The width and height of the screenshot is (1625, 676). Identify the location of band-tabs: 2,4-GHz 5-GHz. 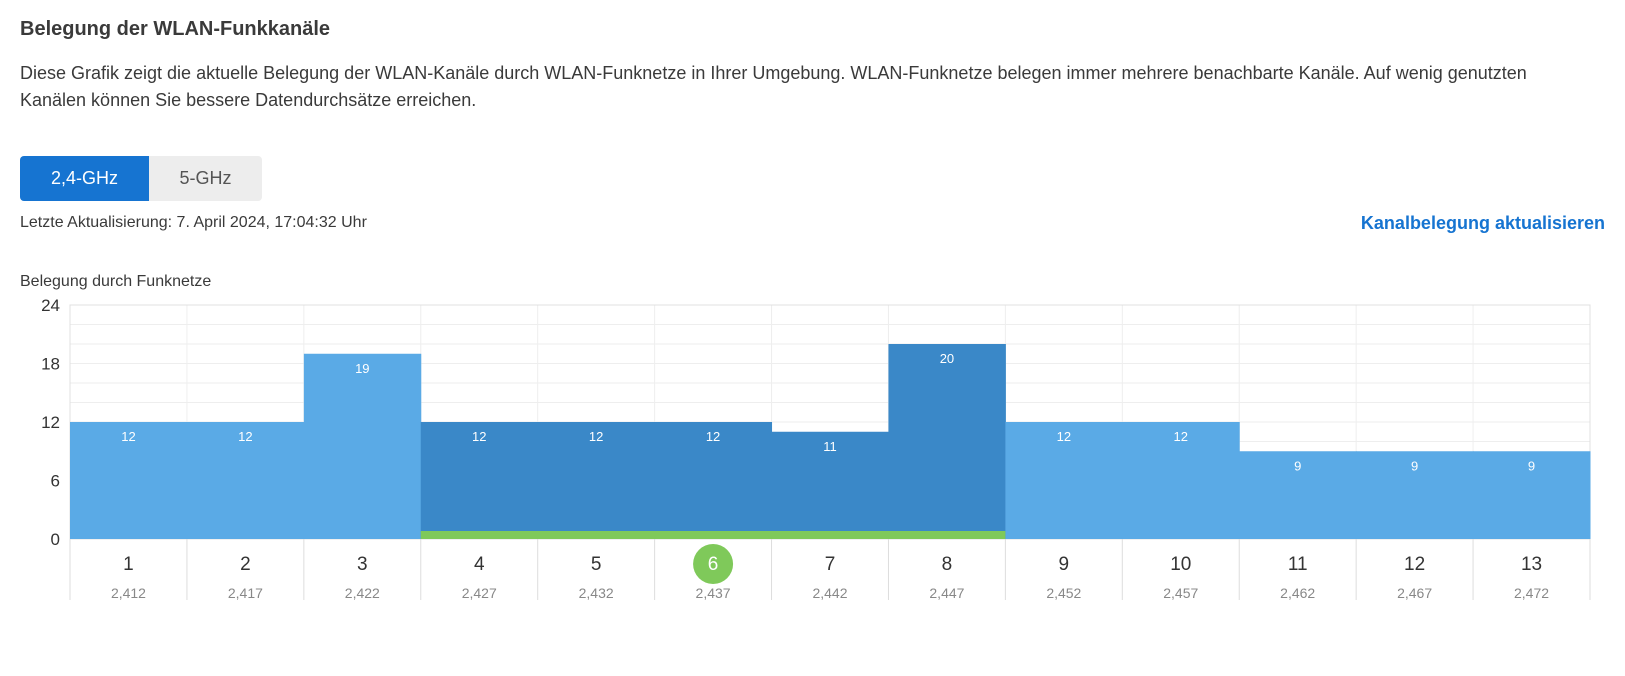
(141, 178).